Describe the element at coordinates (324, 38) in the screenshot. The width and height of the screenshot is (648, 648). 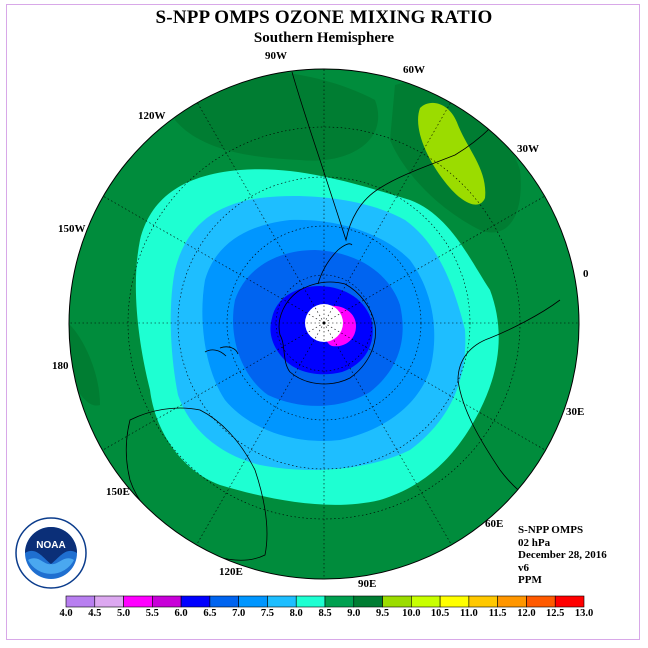
I see `figure-subtitle: Southern Hemisphere` at that location.